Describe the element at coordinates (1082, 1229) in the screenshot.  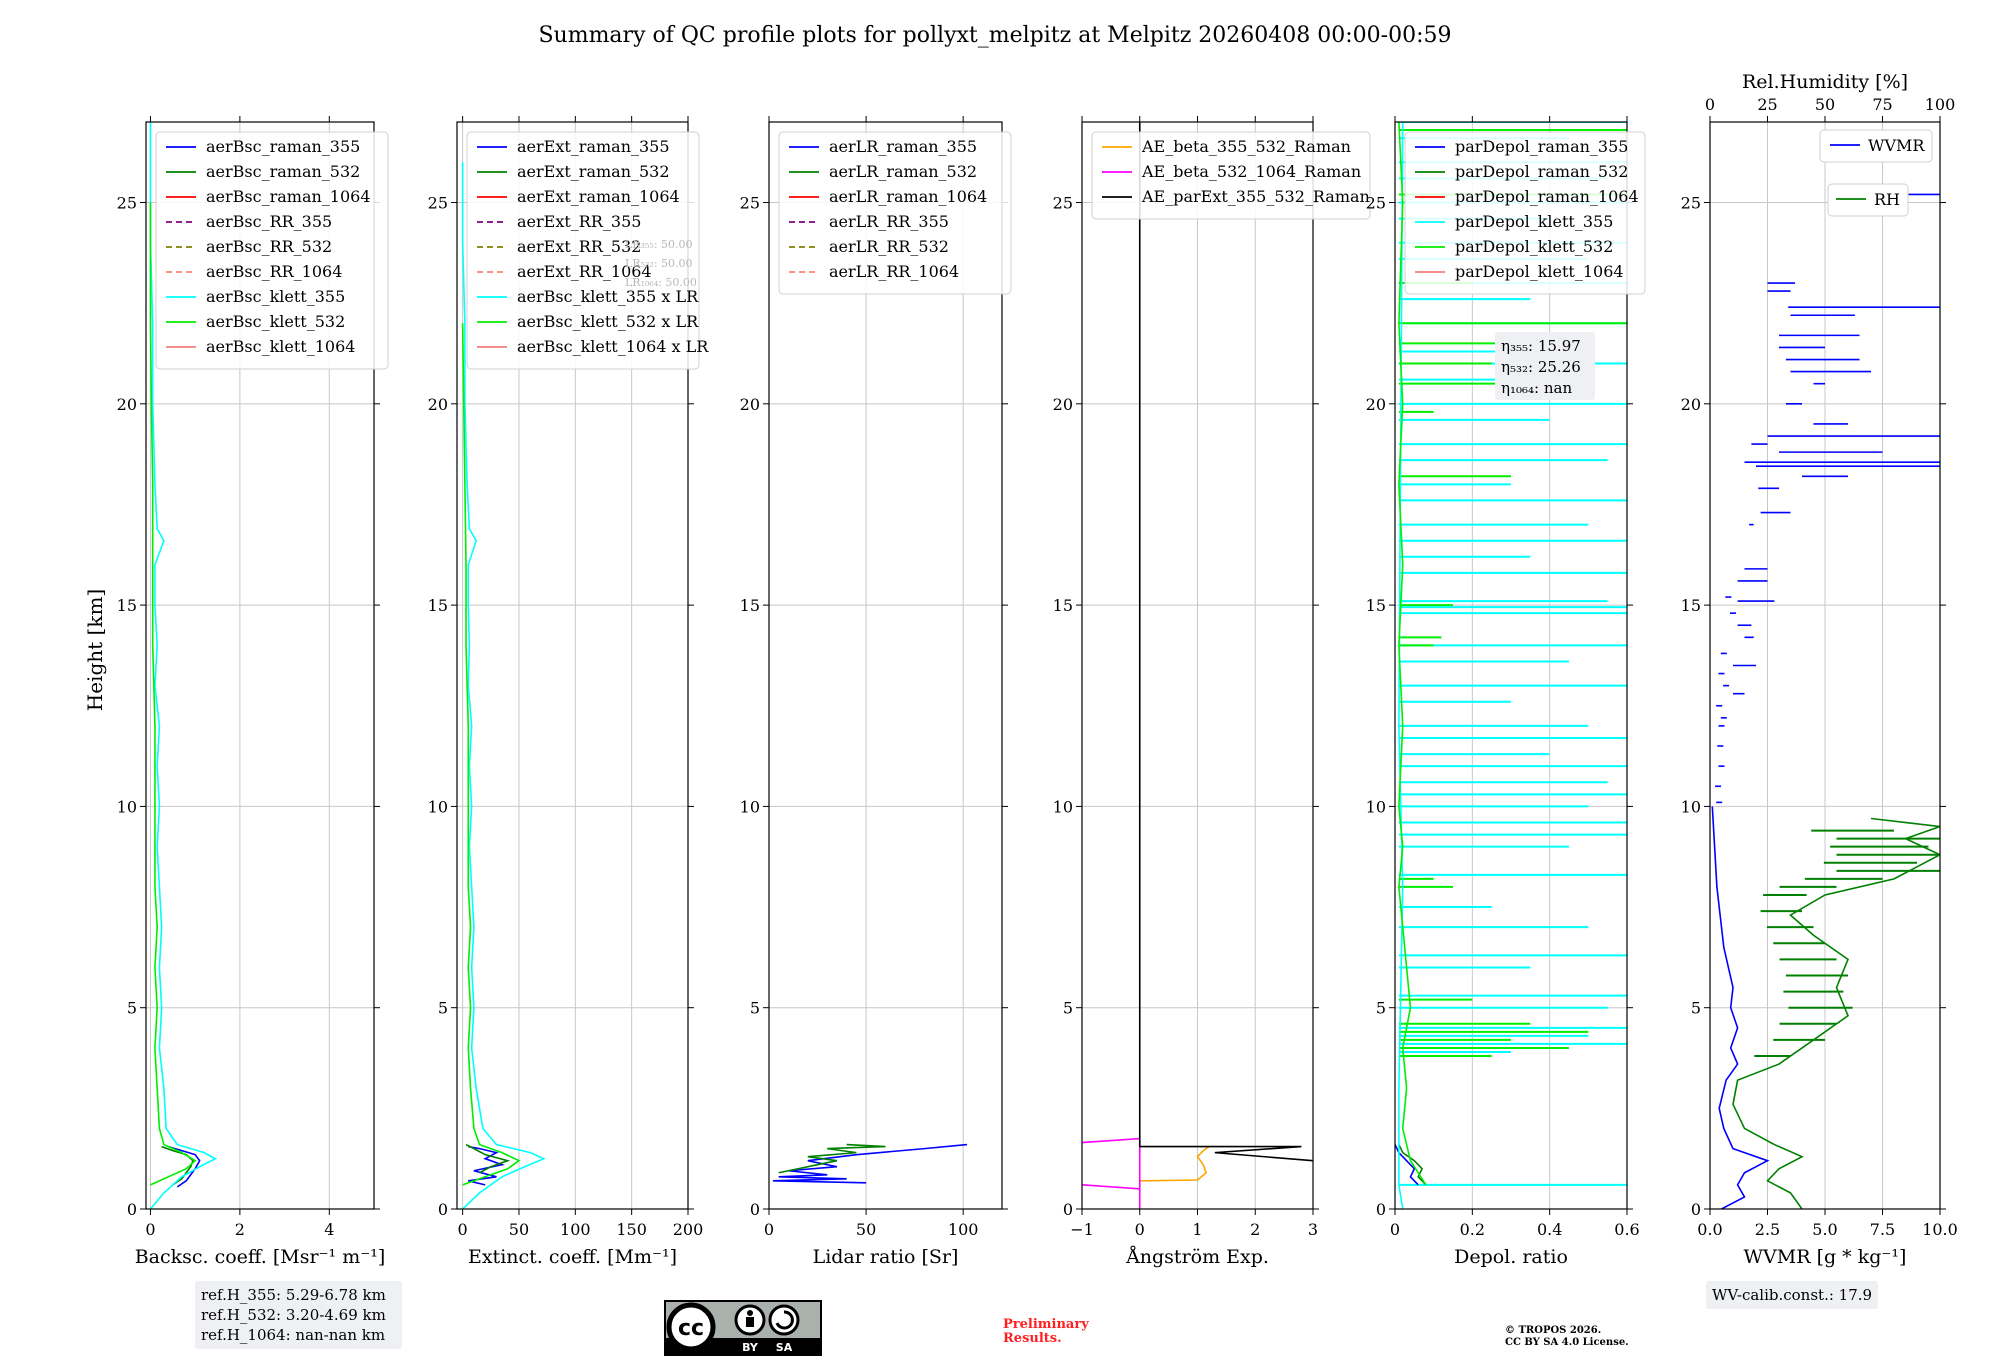
I see `x-tick-label: −1` at that location.